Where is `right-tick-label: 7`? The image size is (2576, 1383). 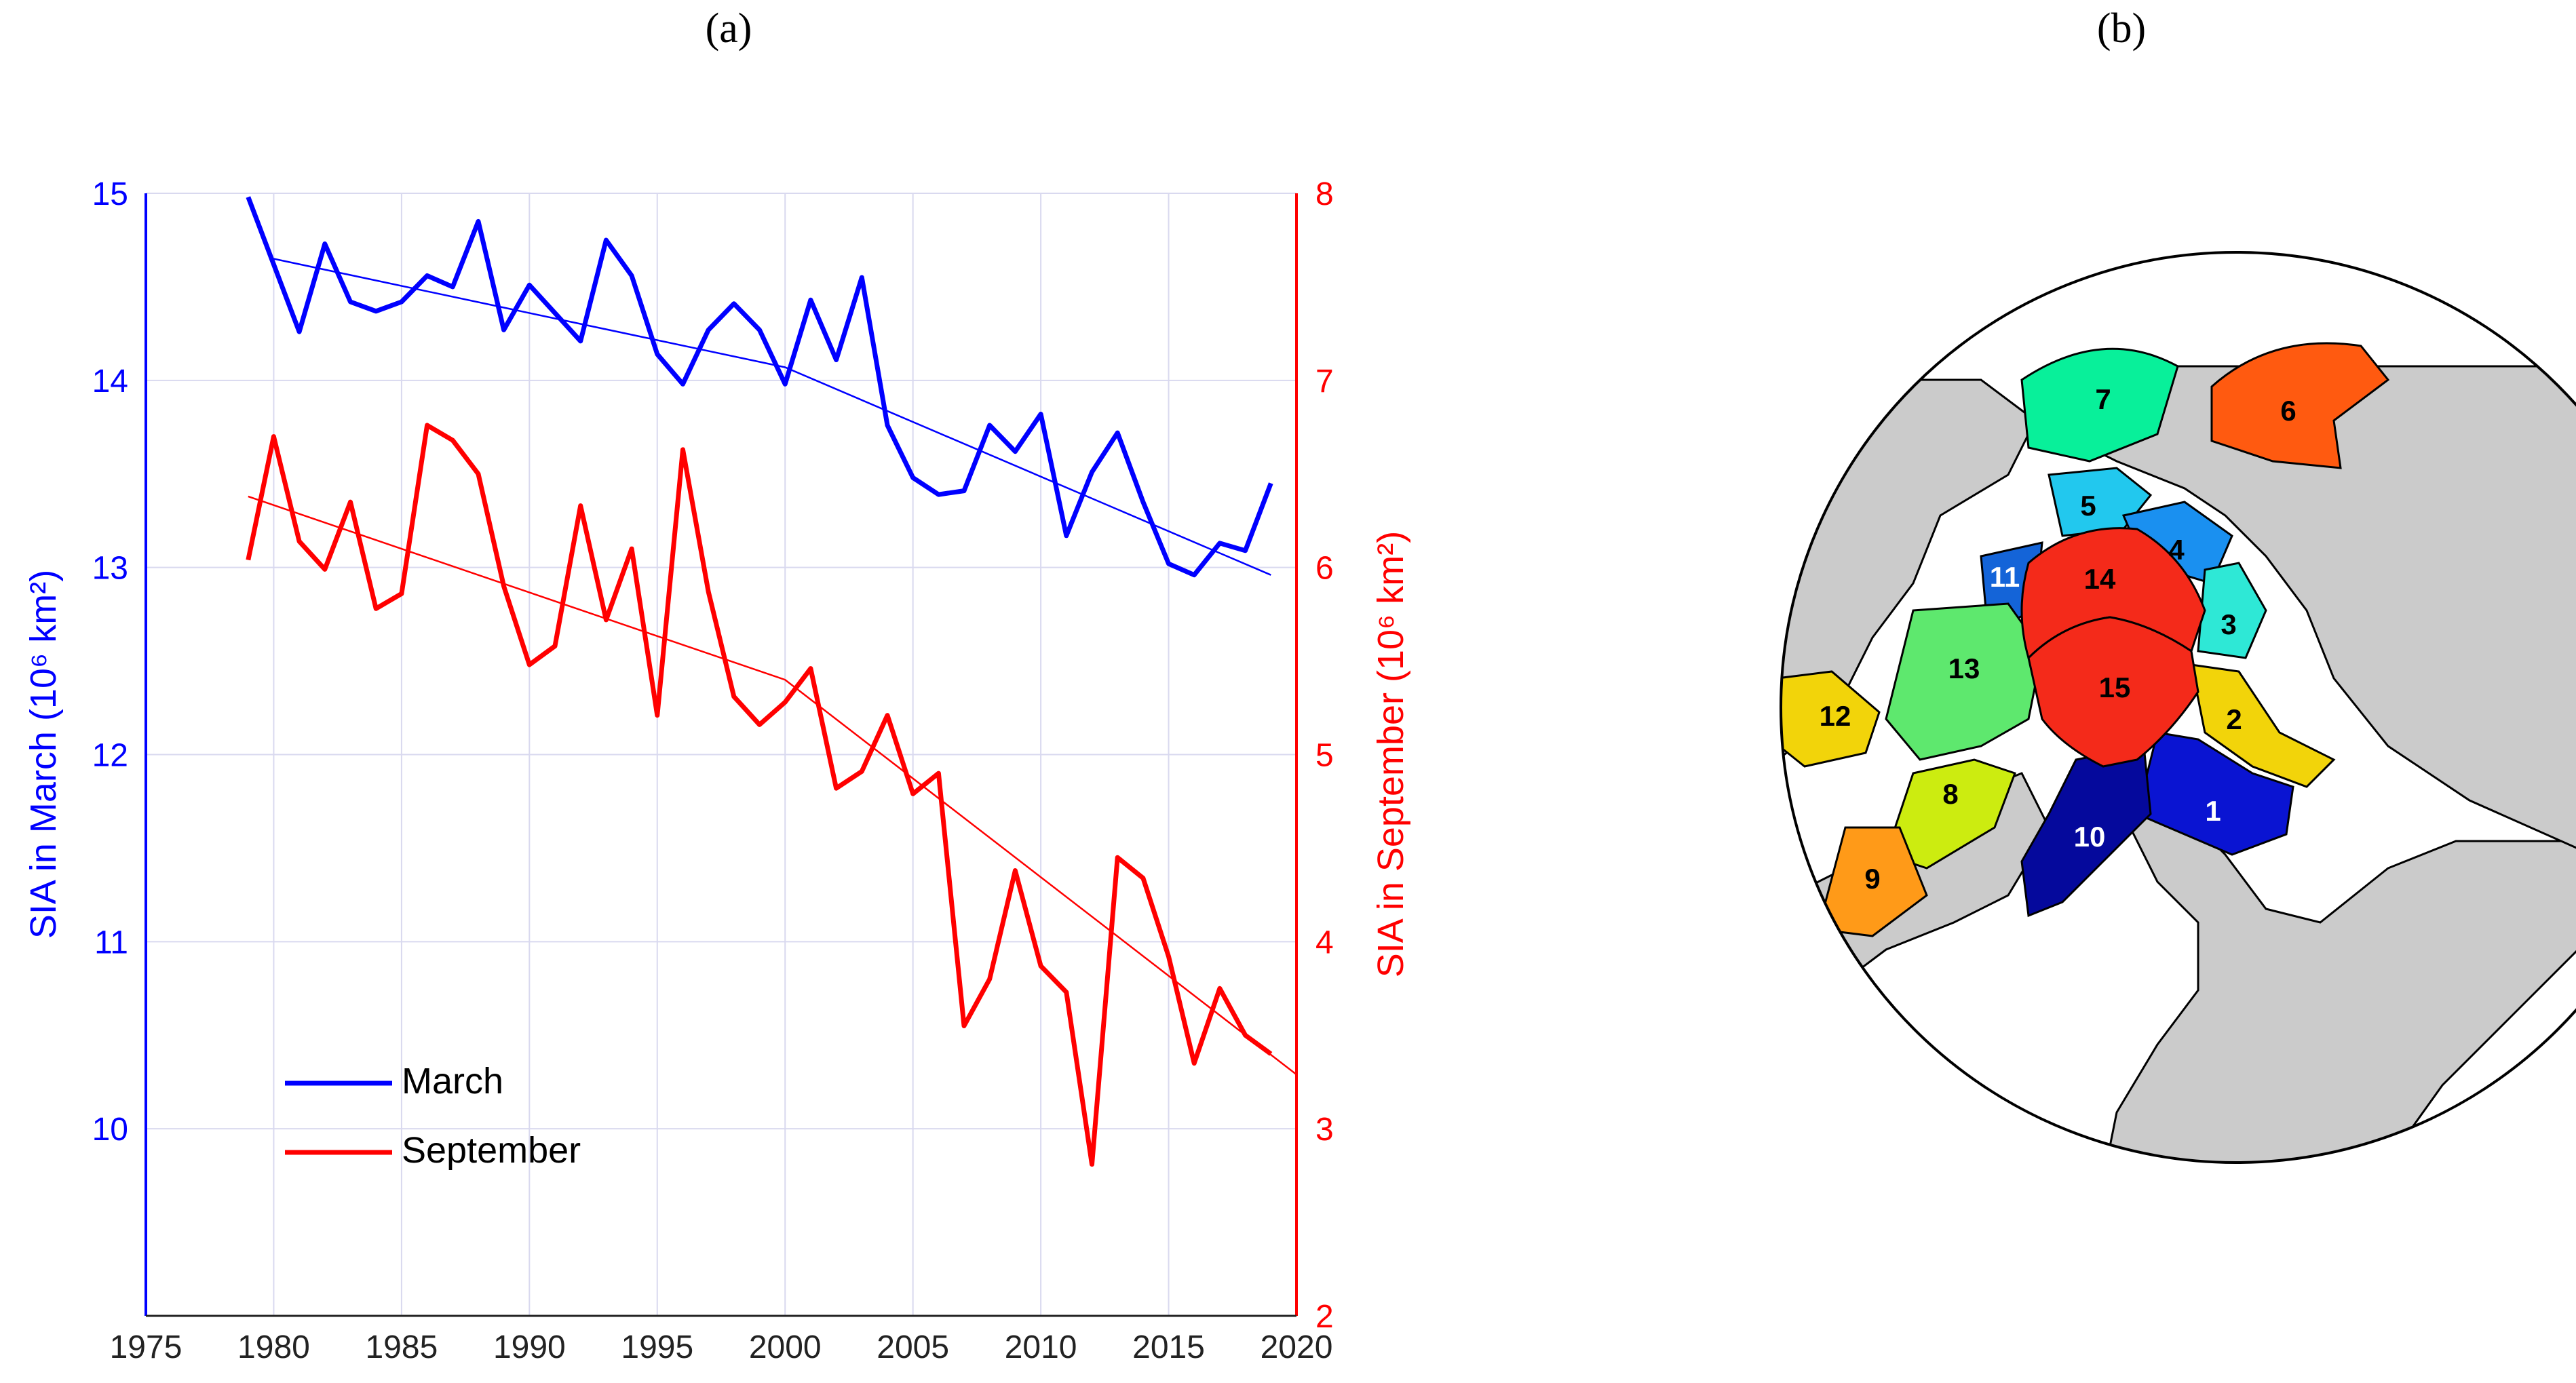 right-tick-label: 7 is located at coordinates (1324, 382).